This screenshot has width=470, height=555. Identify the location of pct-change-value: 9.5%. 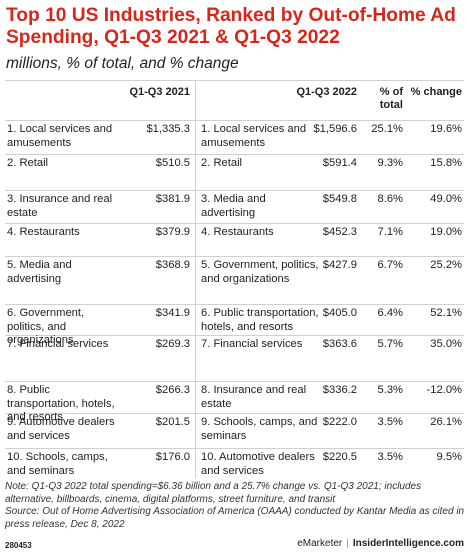
(449, 457).